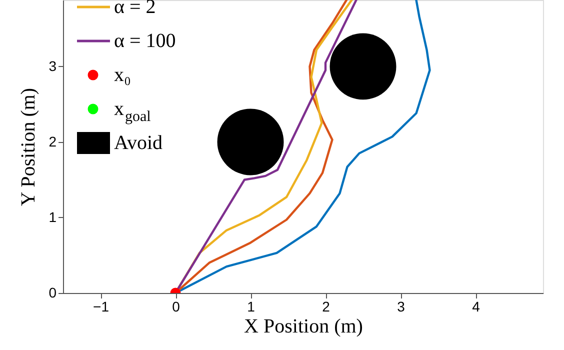  Describe the element at coordinates (401, 306) in the screenshot. I see `x-tick-label: 3` at that location.